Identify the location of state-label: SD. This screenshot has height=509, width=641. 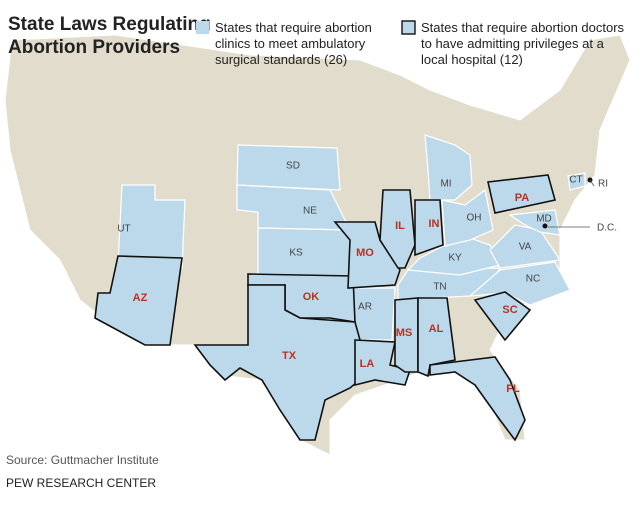
(293, 166).